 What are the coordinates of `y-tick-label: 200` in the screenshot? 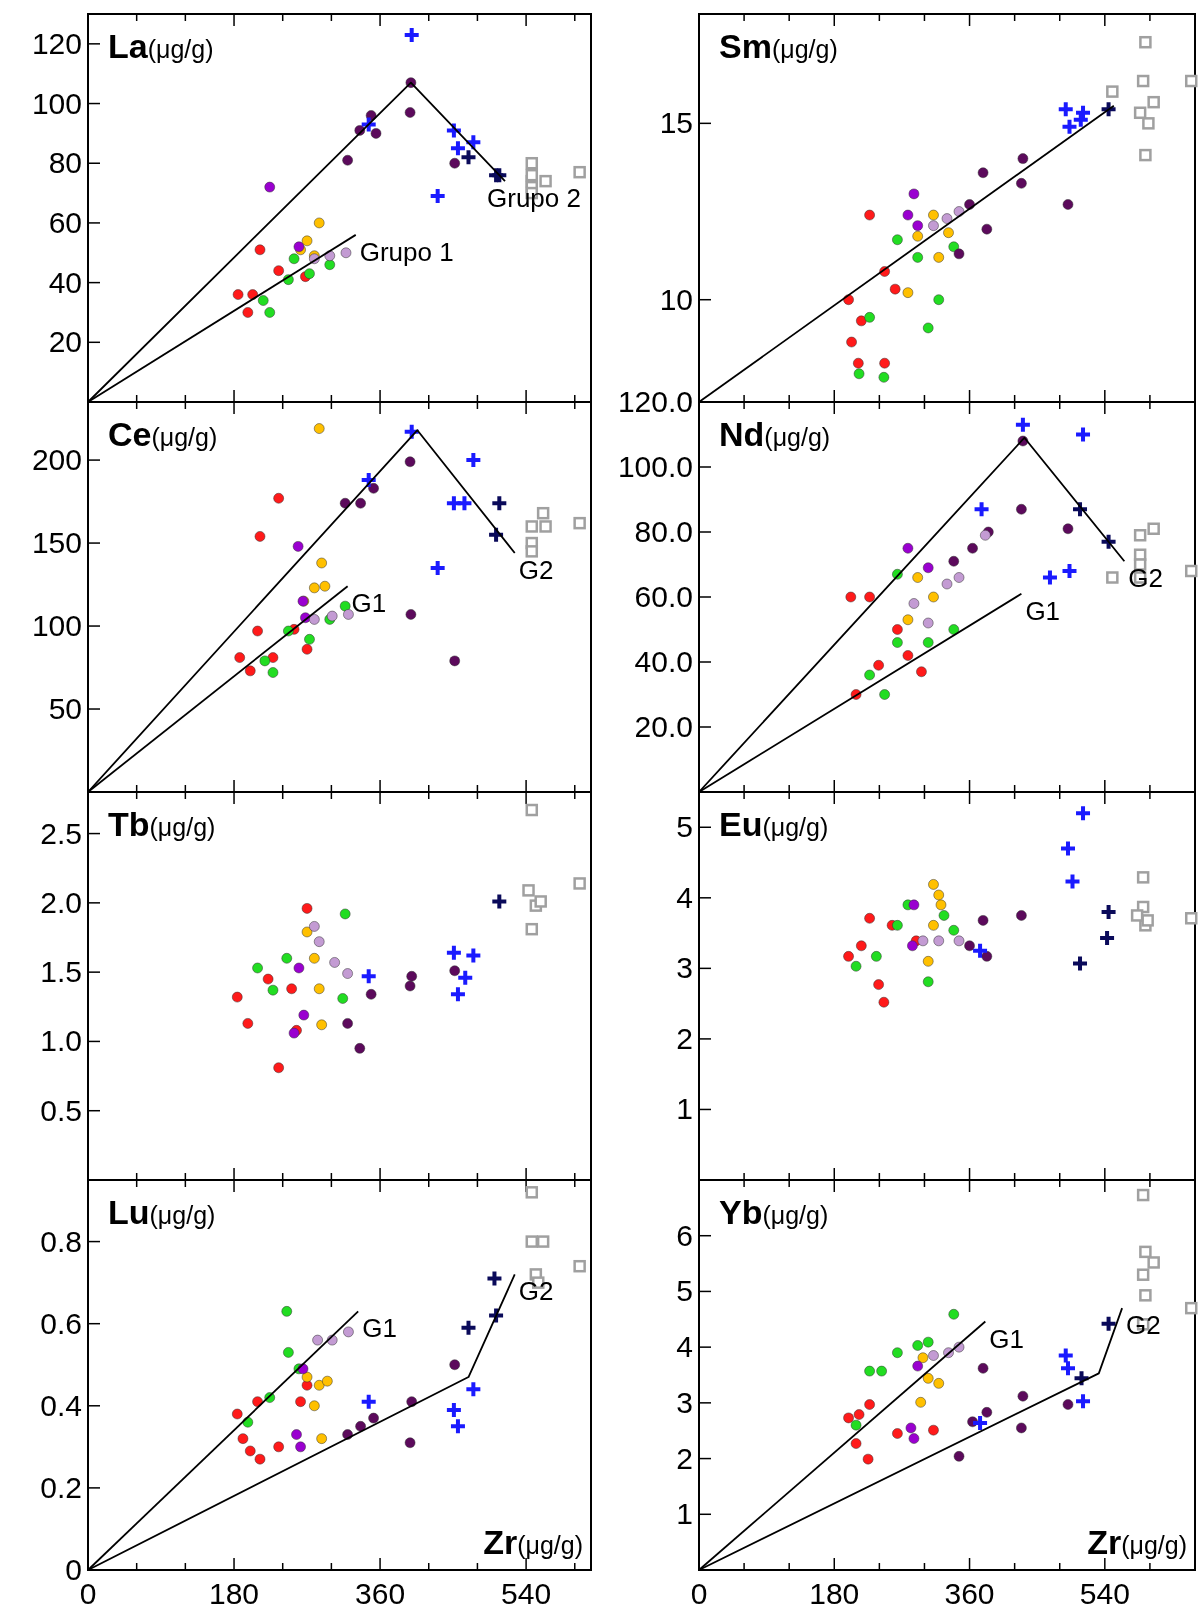 It's located at (56, 460).